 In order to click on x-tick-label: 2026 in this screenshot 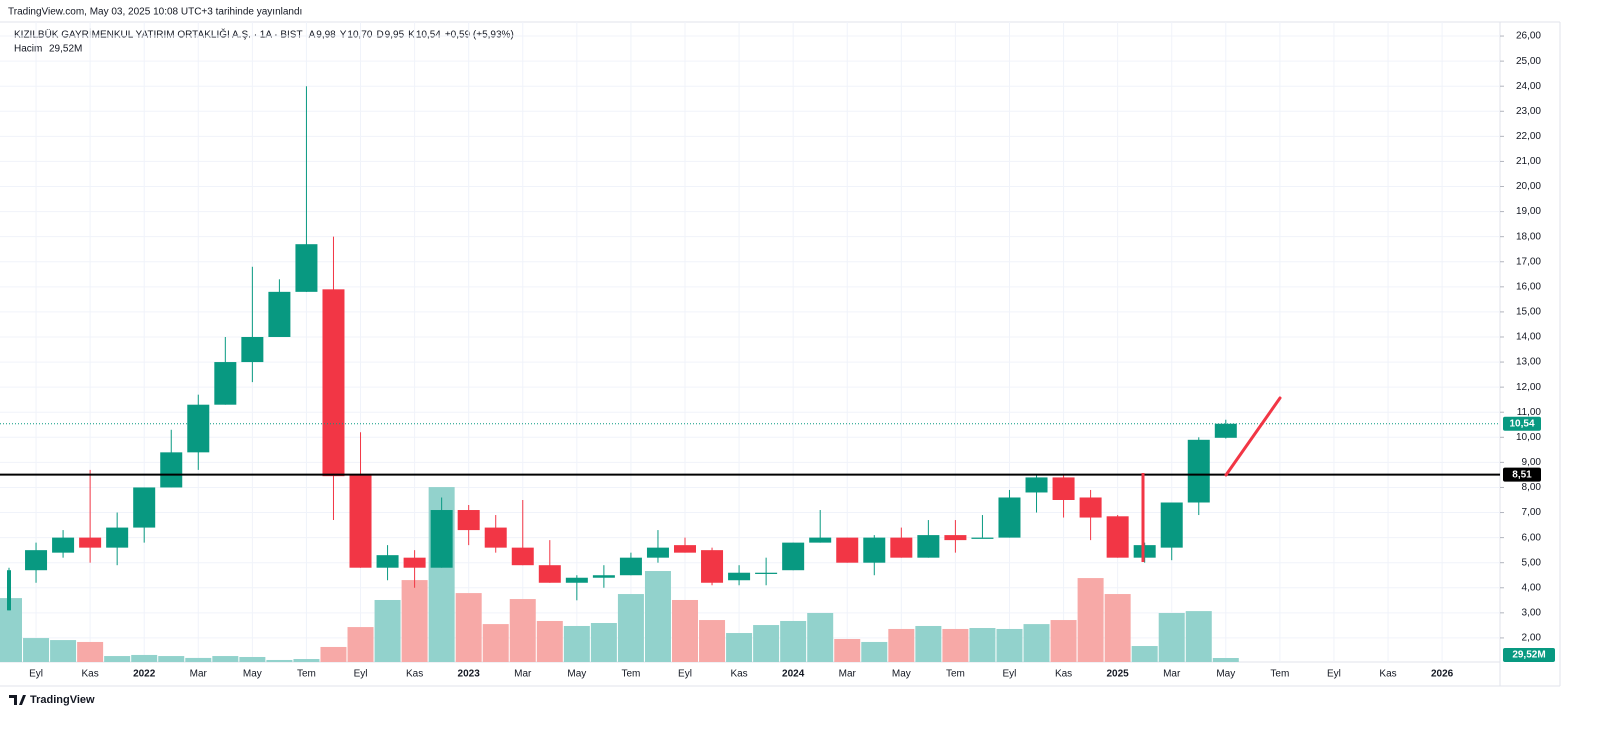, I will do `click(1442, 674)`.